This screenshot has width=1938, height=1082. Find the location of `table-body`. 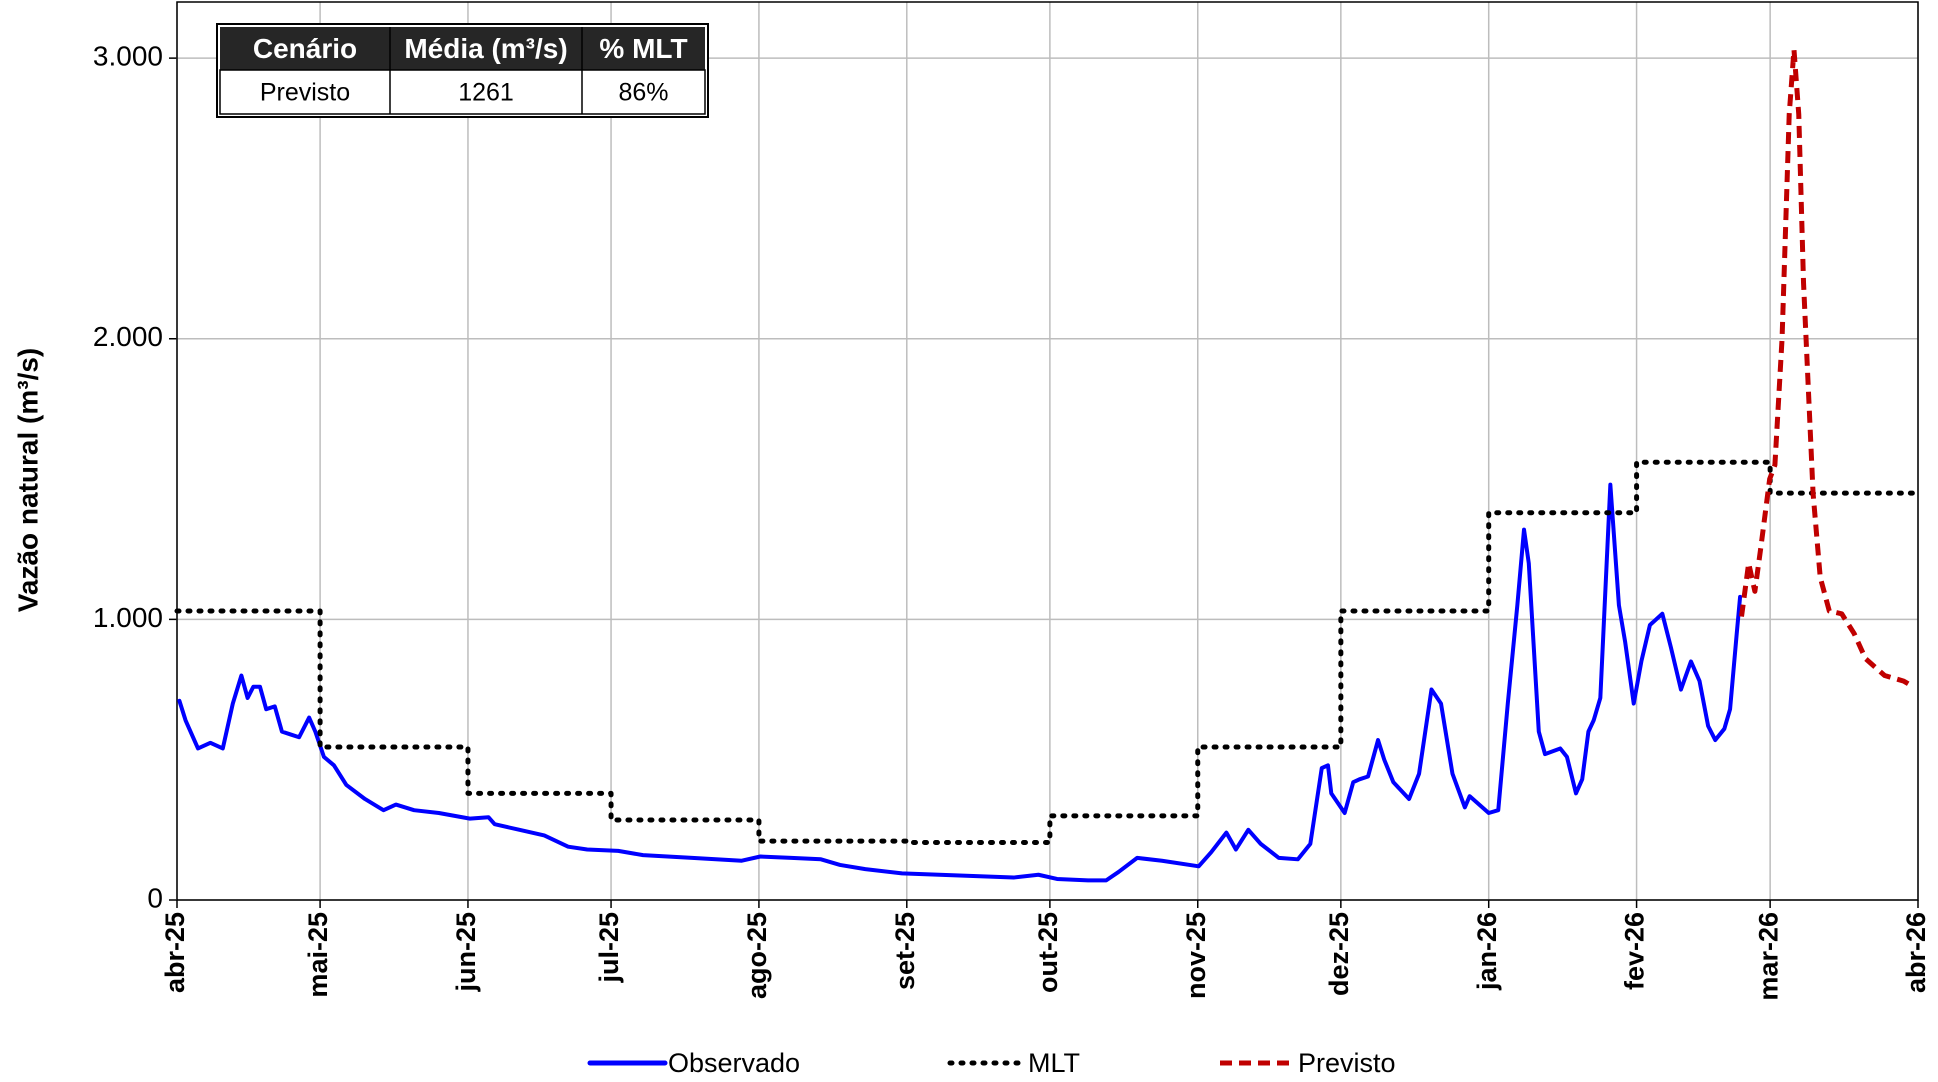

table-body is located at coordinates (462, 92).